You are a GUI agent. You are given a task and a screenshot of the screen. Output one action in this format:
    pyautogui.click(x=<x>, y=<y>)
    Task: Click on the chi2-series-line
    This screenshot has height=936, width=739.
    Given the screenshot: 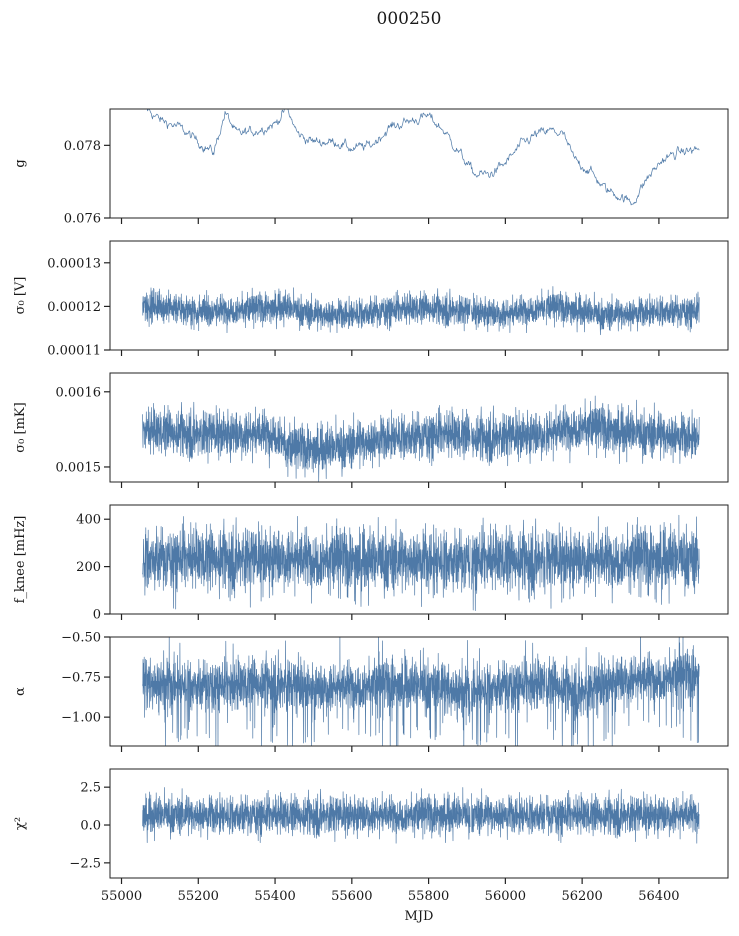 What is the action you would take?
    pyautogui.click(x=421, y=815)
    